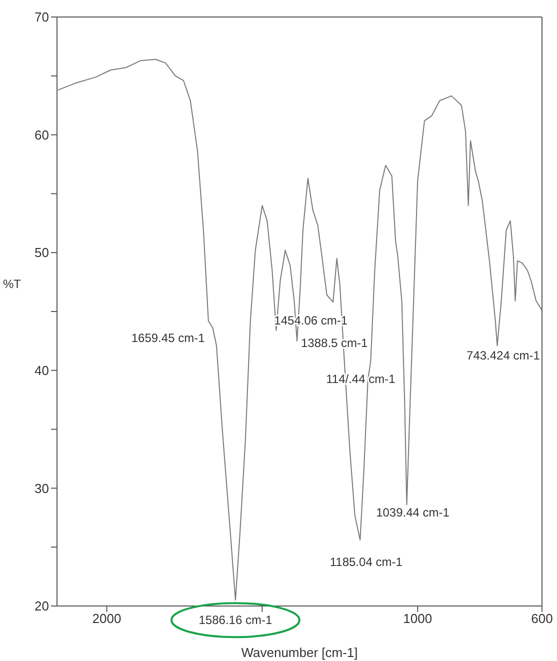  Describe the element at coordinates (41, 134) in the screenshot. I see `y-tick-label: 60` at that location.